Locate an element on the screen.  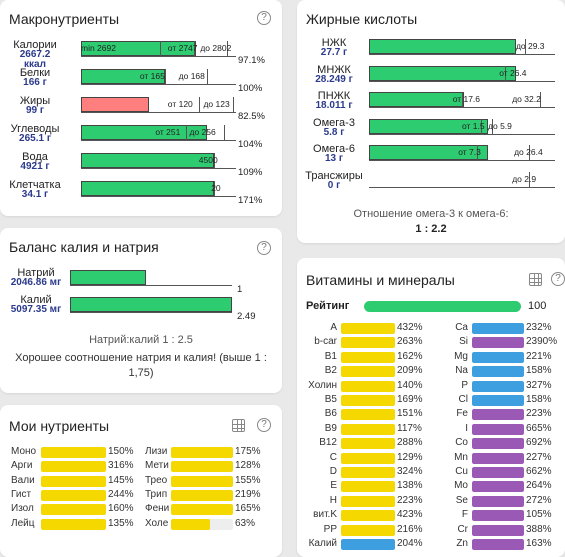
pill-percent: 63% is located at coordinates (245, 523).